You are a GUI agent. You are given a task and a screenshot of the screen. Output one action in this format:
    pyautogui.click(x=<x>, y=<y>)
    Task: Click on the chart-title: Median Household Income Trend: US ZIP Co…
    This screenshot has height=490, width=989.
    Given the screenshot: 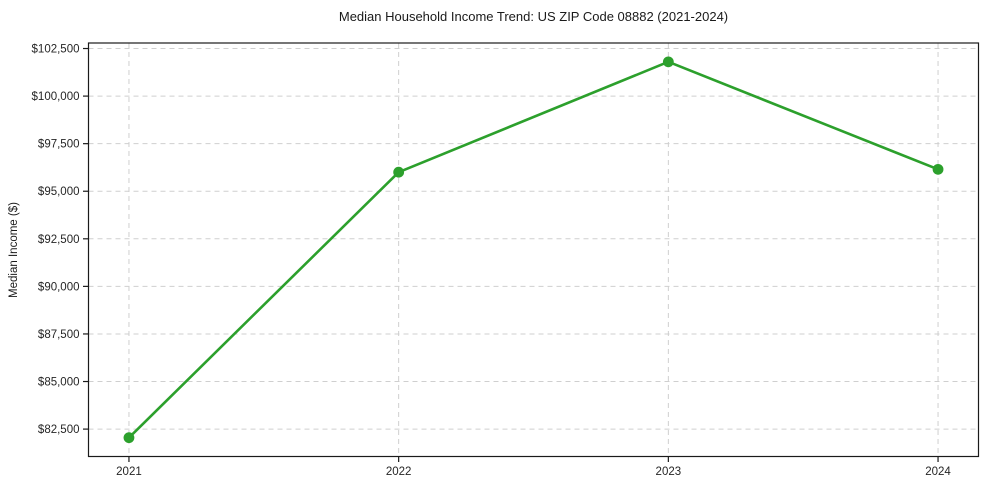 What is the action you would take?
    pyautogui.click(x=533, y=16)
    